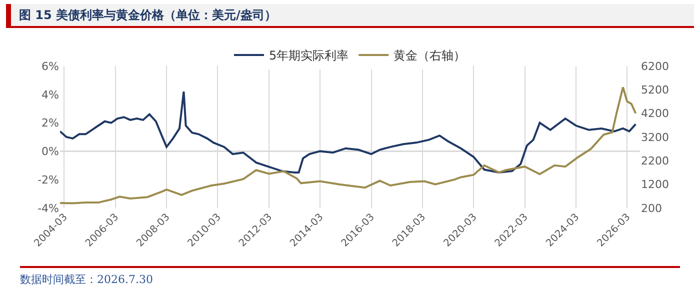  Describe the element at coordinates (655, 137) in the screenshot. I see `y2-tick-label: 3200` at that location.